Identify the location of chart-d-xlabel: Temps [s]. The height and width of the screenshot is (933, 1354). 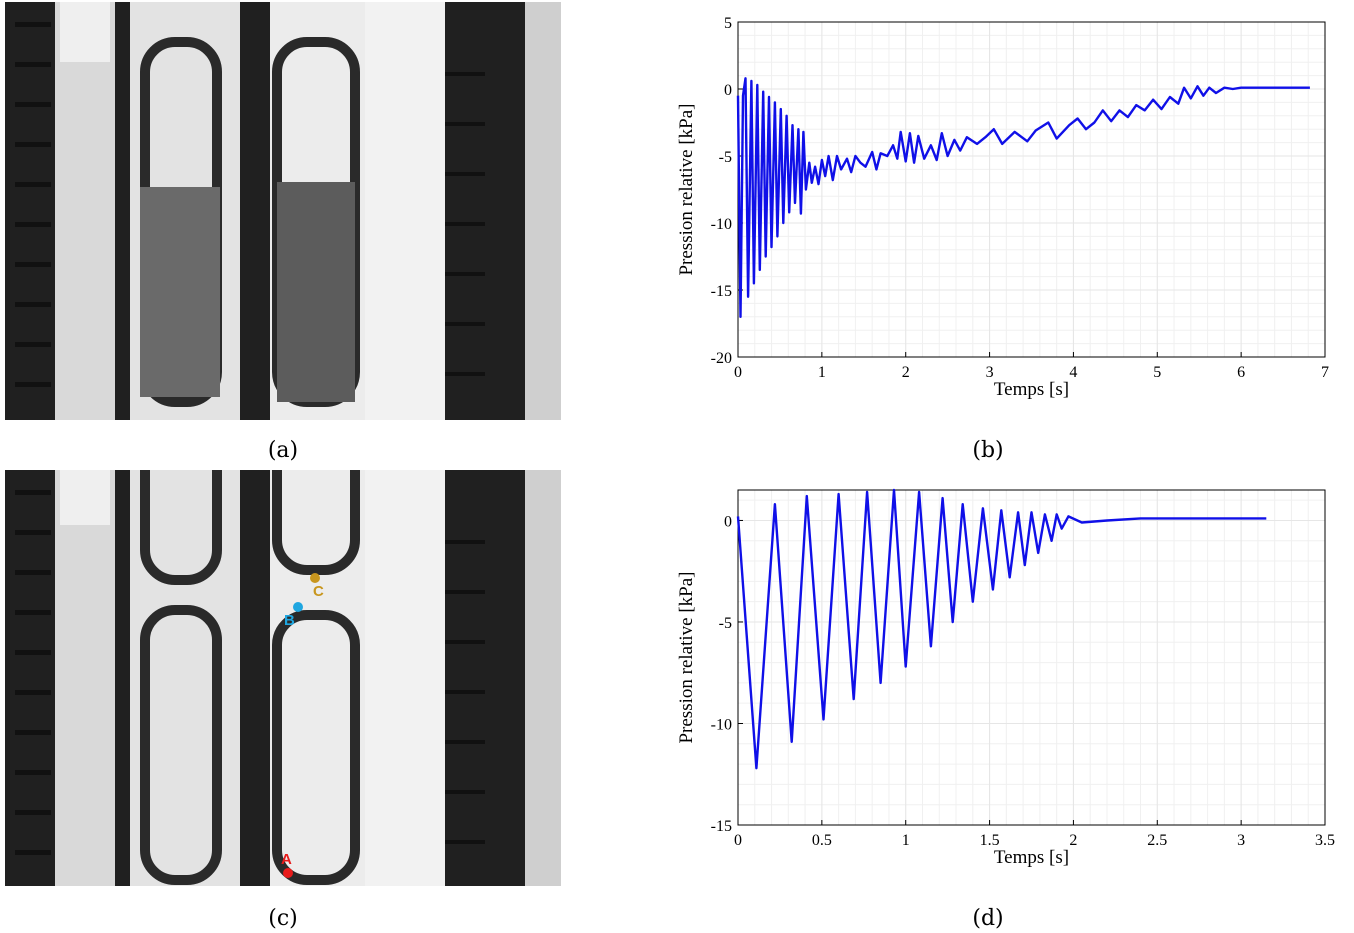
(1031, 857).